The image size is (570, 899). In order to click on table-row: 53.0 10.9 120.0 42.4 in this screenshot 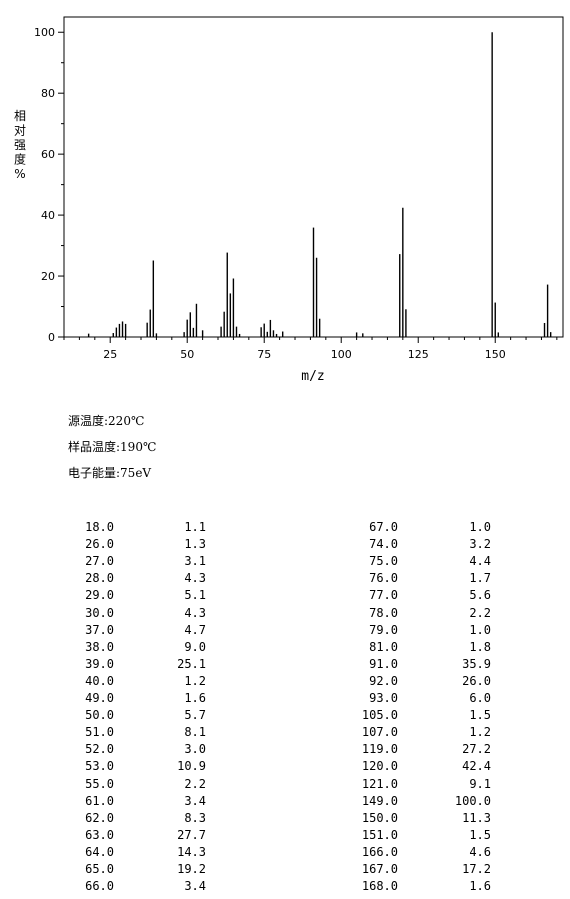, I will do `click(285, 766)`.